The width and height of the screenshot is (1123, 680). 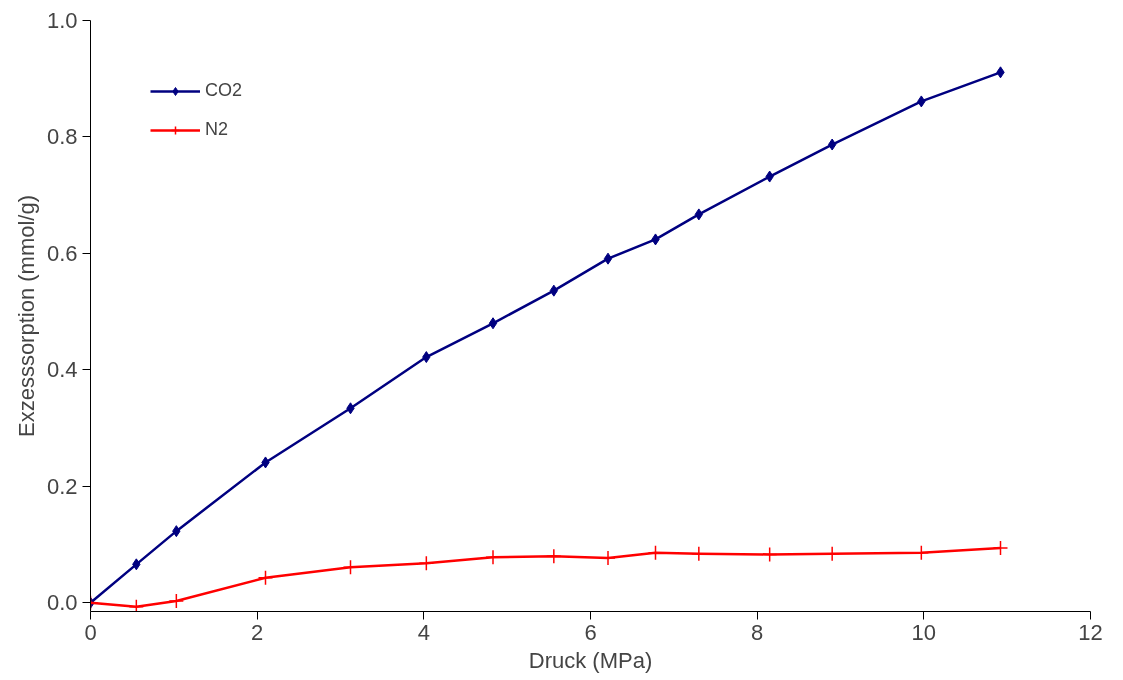 I want to click on y-tick-label: 0.4, so click(x=62, y=370).